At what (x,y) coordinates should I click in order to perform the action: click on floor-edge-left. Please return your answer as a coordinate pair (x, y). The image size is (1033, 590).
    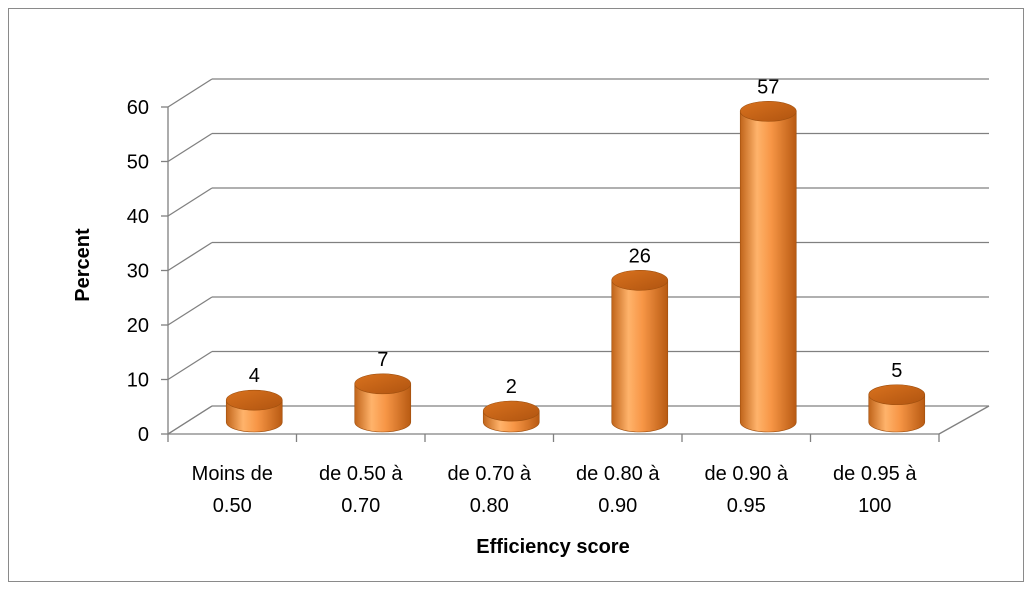
    Looking at the image, I should click on (190, 420).